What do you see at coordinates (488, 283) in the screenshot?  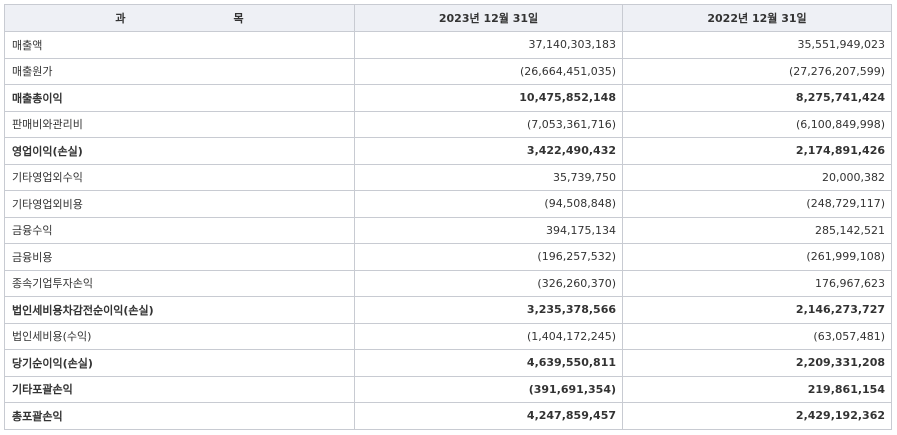 I see `value-2023: (326,260,370)` at bounding box center [488, 283].